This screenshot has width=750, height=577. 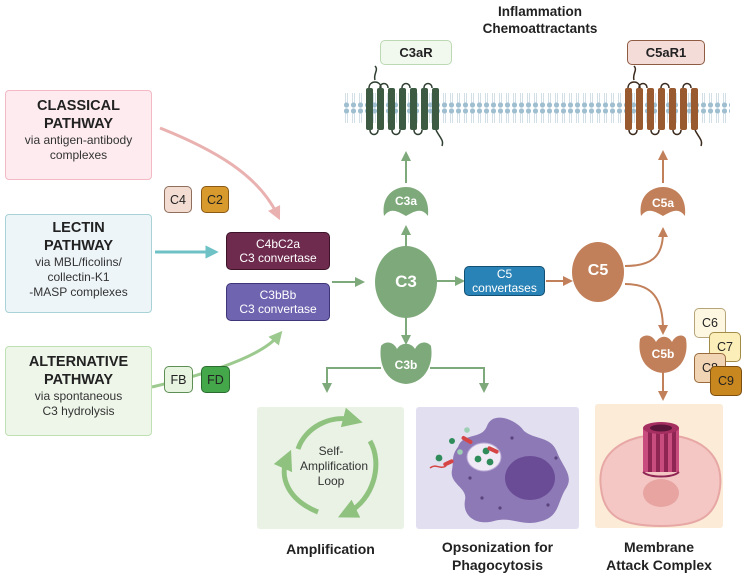 What do you see at coordinates (416, 52) in the screenshot?
I see `c3ar-receptor-label: C3aR` at bounding box center [416, 52].